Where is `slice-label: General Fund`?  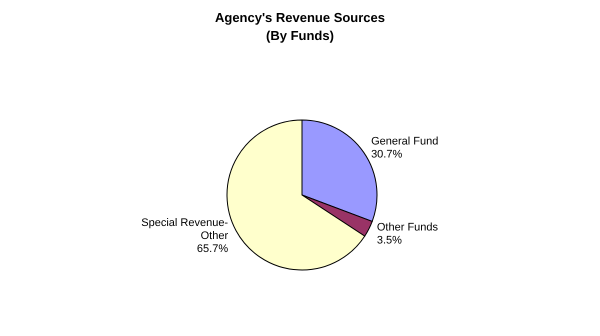 slice-label: General Fund is located at coordinates (404, 142).